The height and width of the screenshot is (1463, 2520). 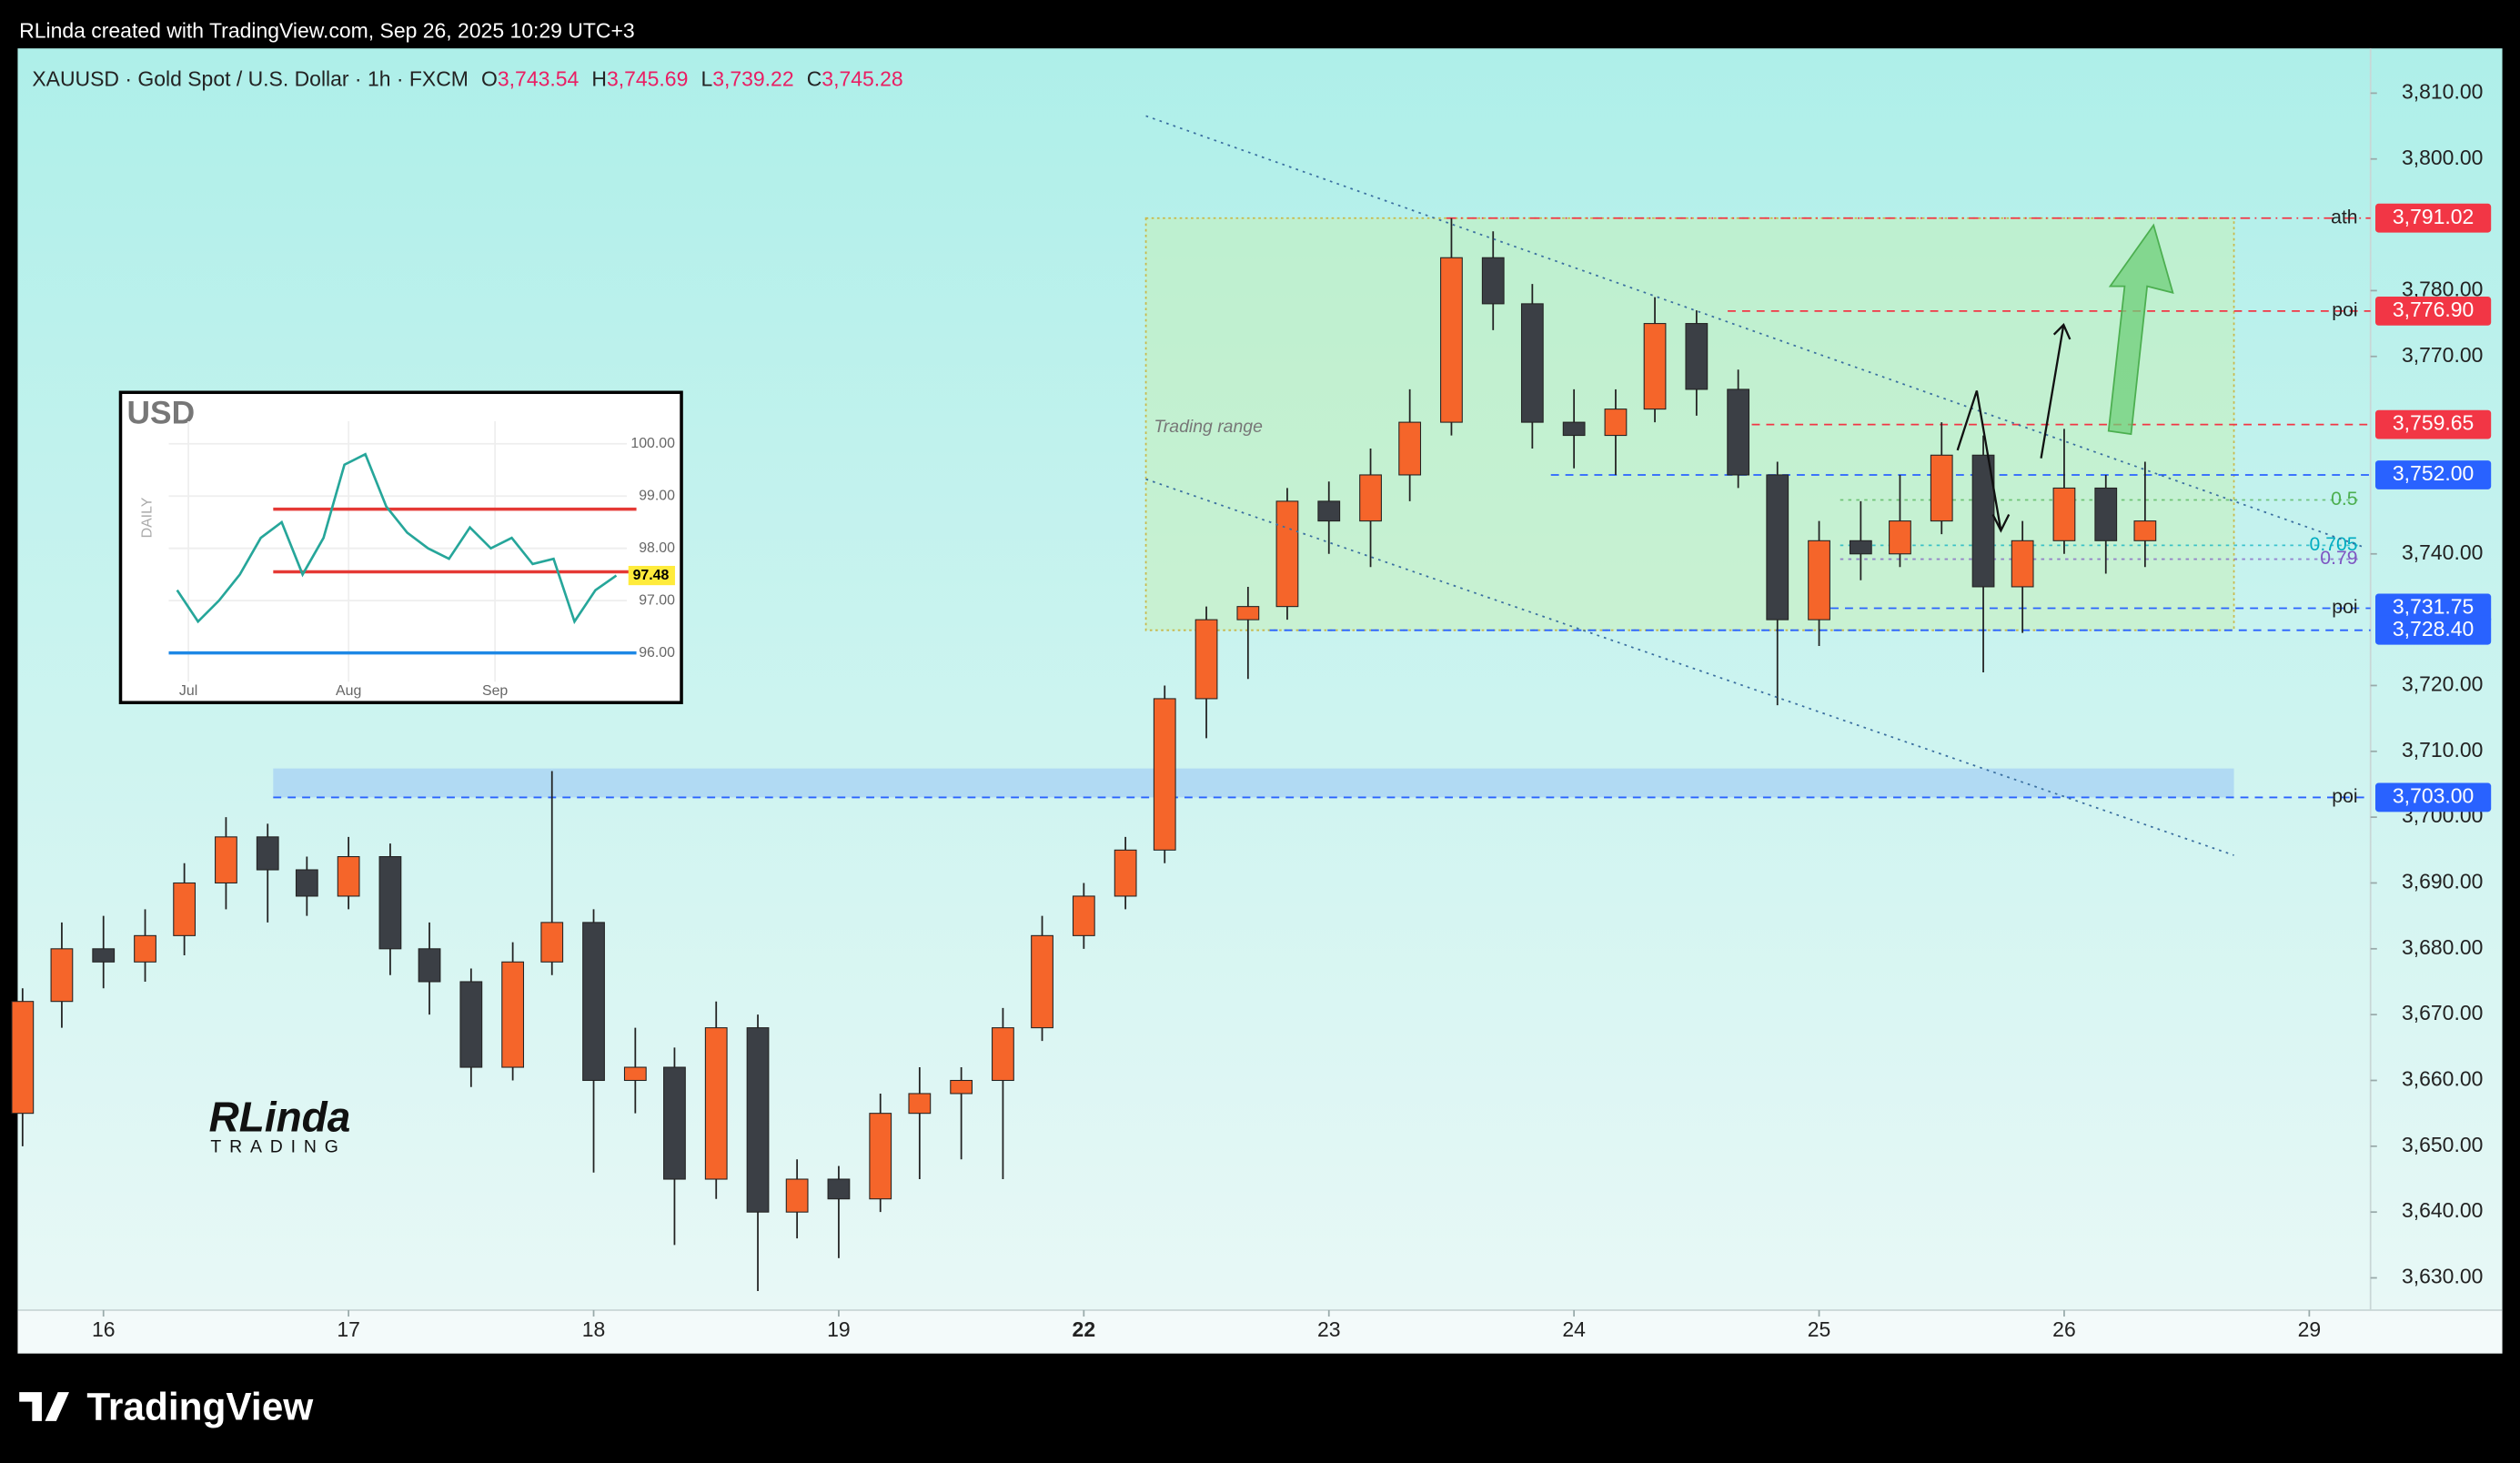 I want to click on inset-y-label: 97.00, so click(x=657, y=600).